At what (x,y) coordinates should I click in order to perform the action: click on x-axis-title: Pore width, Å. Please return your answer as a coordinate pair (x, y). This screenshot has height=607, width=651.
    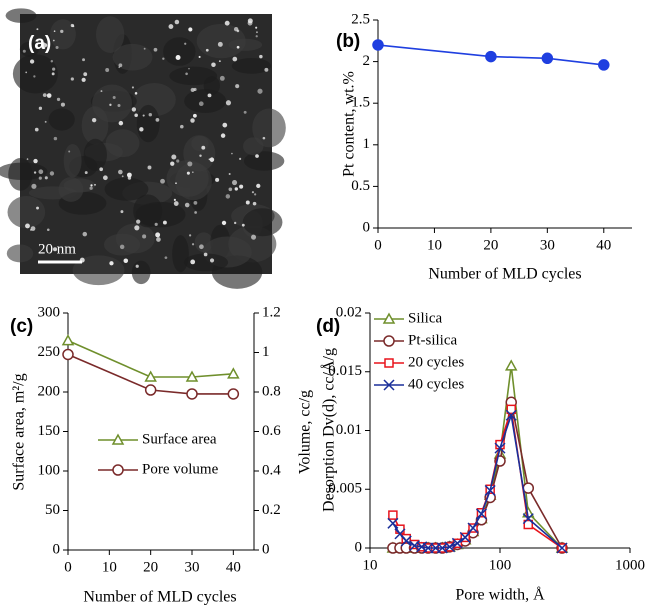
    Looking at the image, I should click on (500, 595).